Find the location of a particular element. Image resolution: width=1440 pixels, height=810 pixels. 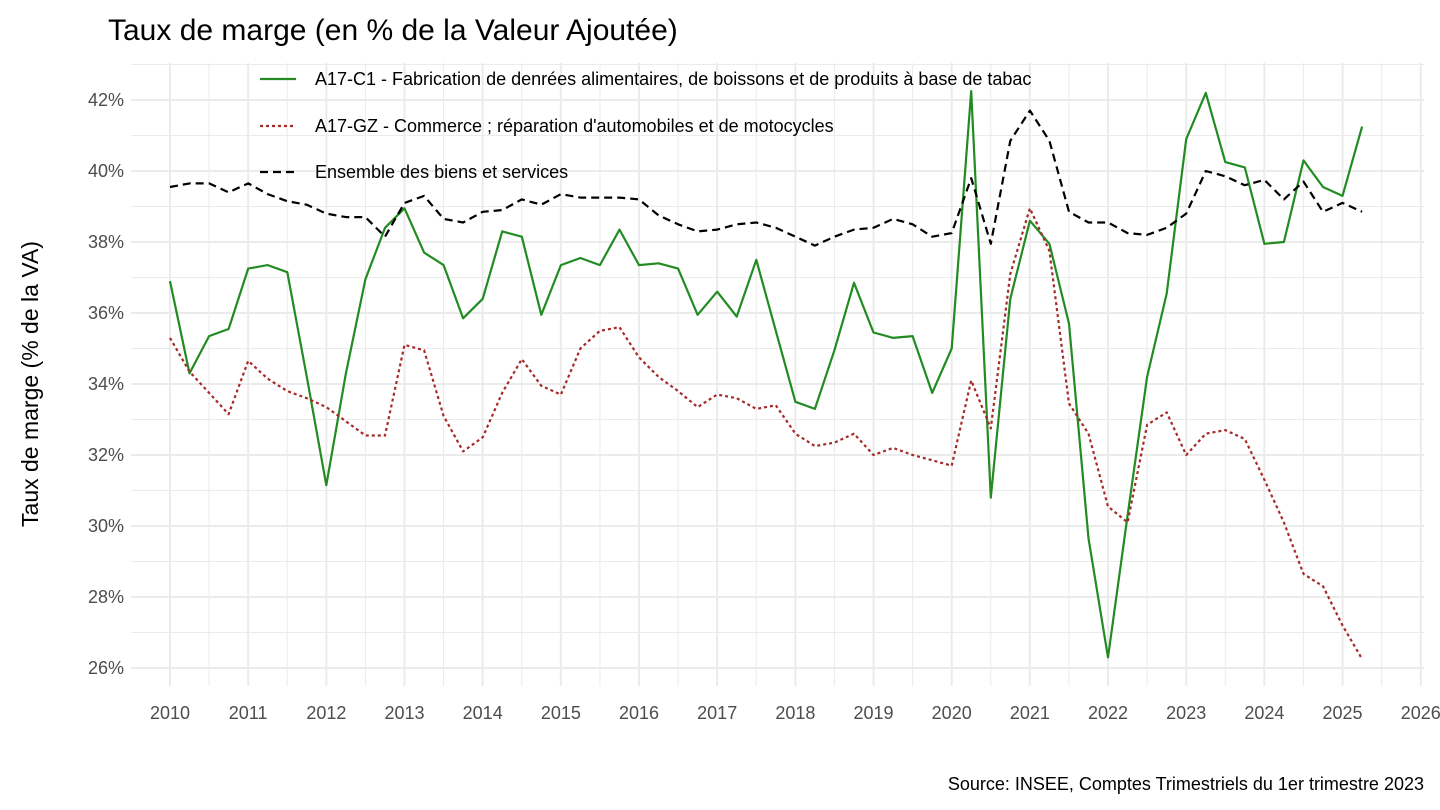

y-tick-label: 26% is located at coordinates (106, 668).